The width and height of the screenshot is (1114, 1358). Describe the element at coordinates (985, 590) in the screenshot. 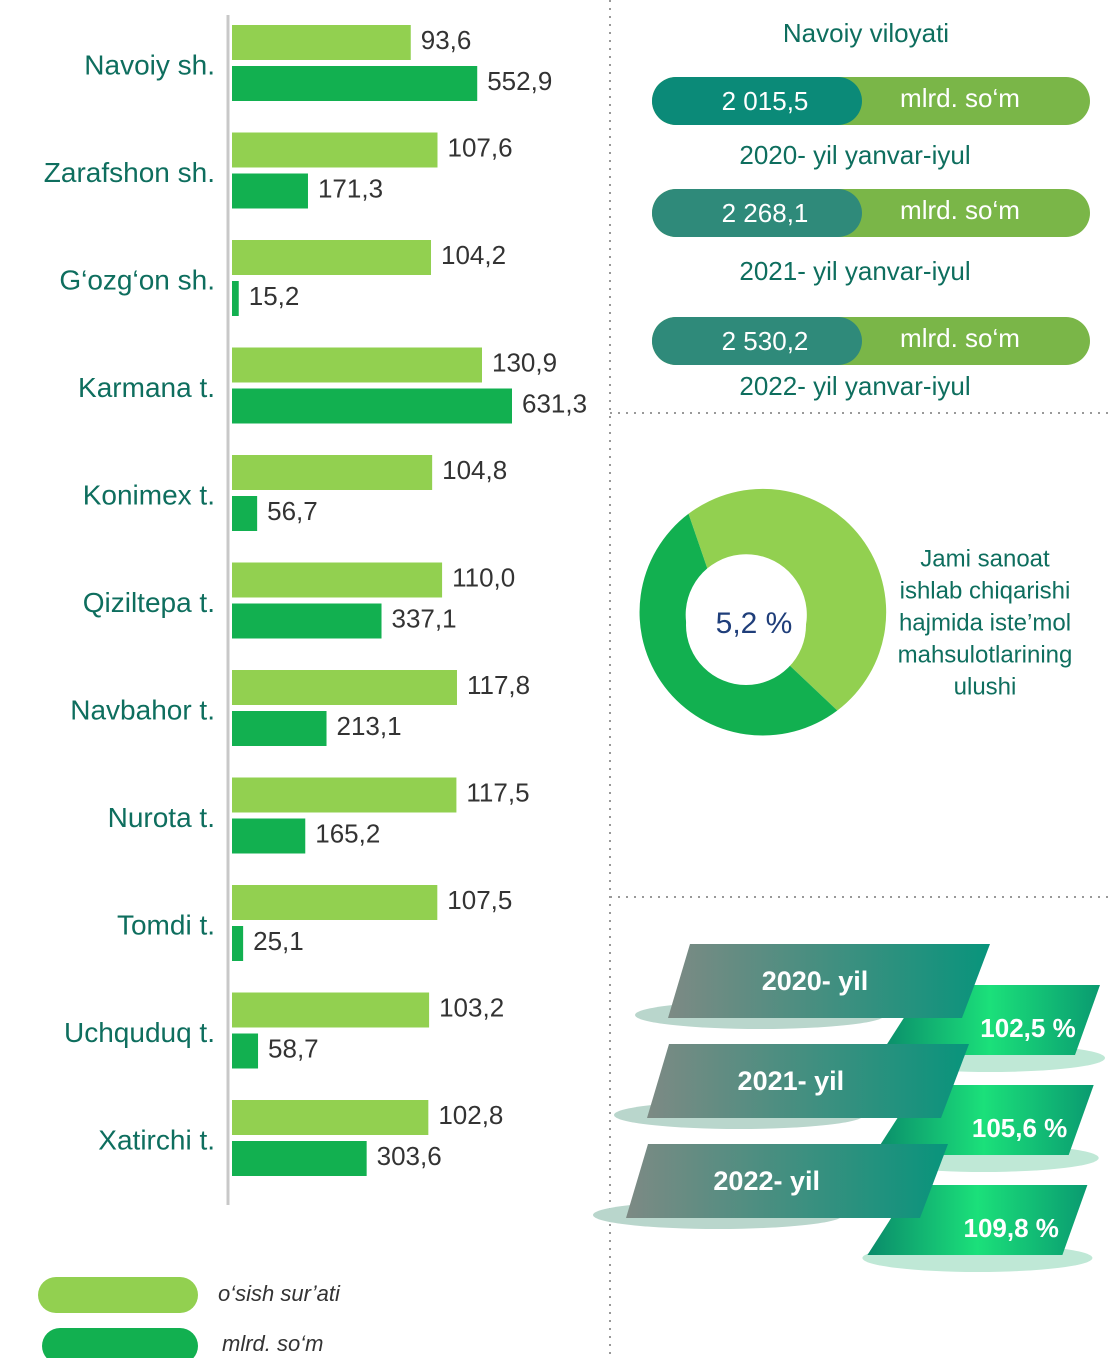

I see `share-caption: ishlab chiqarishi` at that location.